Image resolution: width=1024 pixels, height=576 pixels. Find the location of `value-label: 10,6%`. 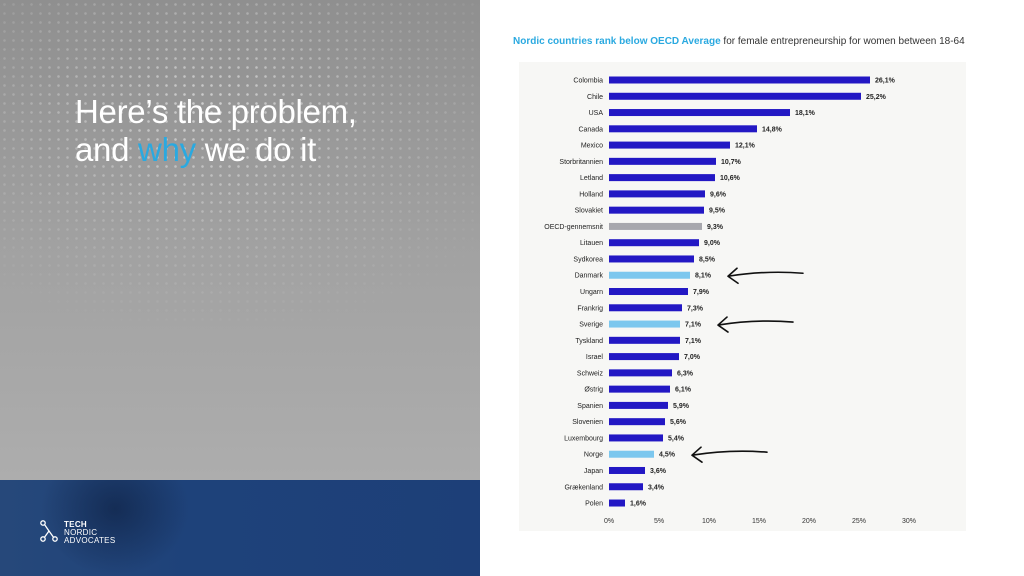

value-label: 10,6% is located at coordinates (730, 178).